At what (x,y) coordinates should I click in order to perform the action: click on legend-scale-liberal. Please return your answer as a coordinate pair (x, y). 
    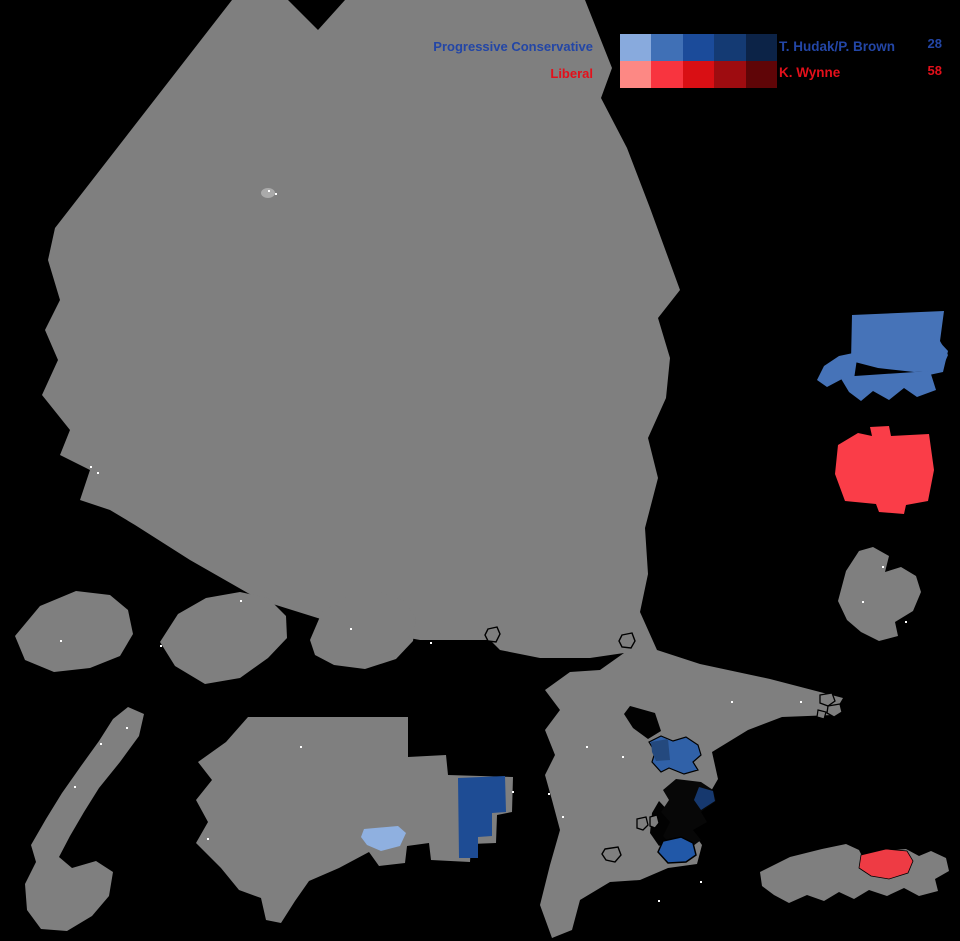
    Looking at the image, I should click on (698, 74).